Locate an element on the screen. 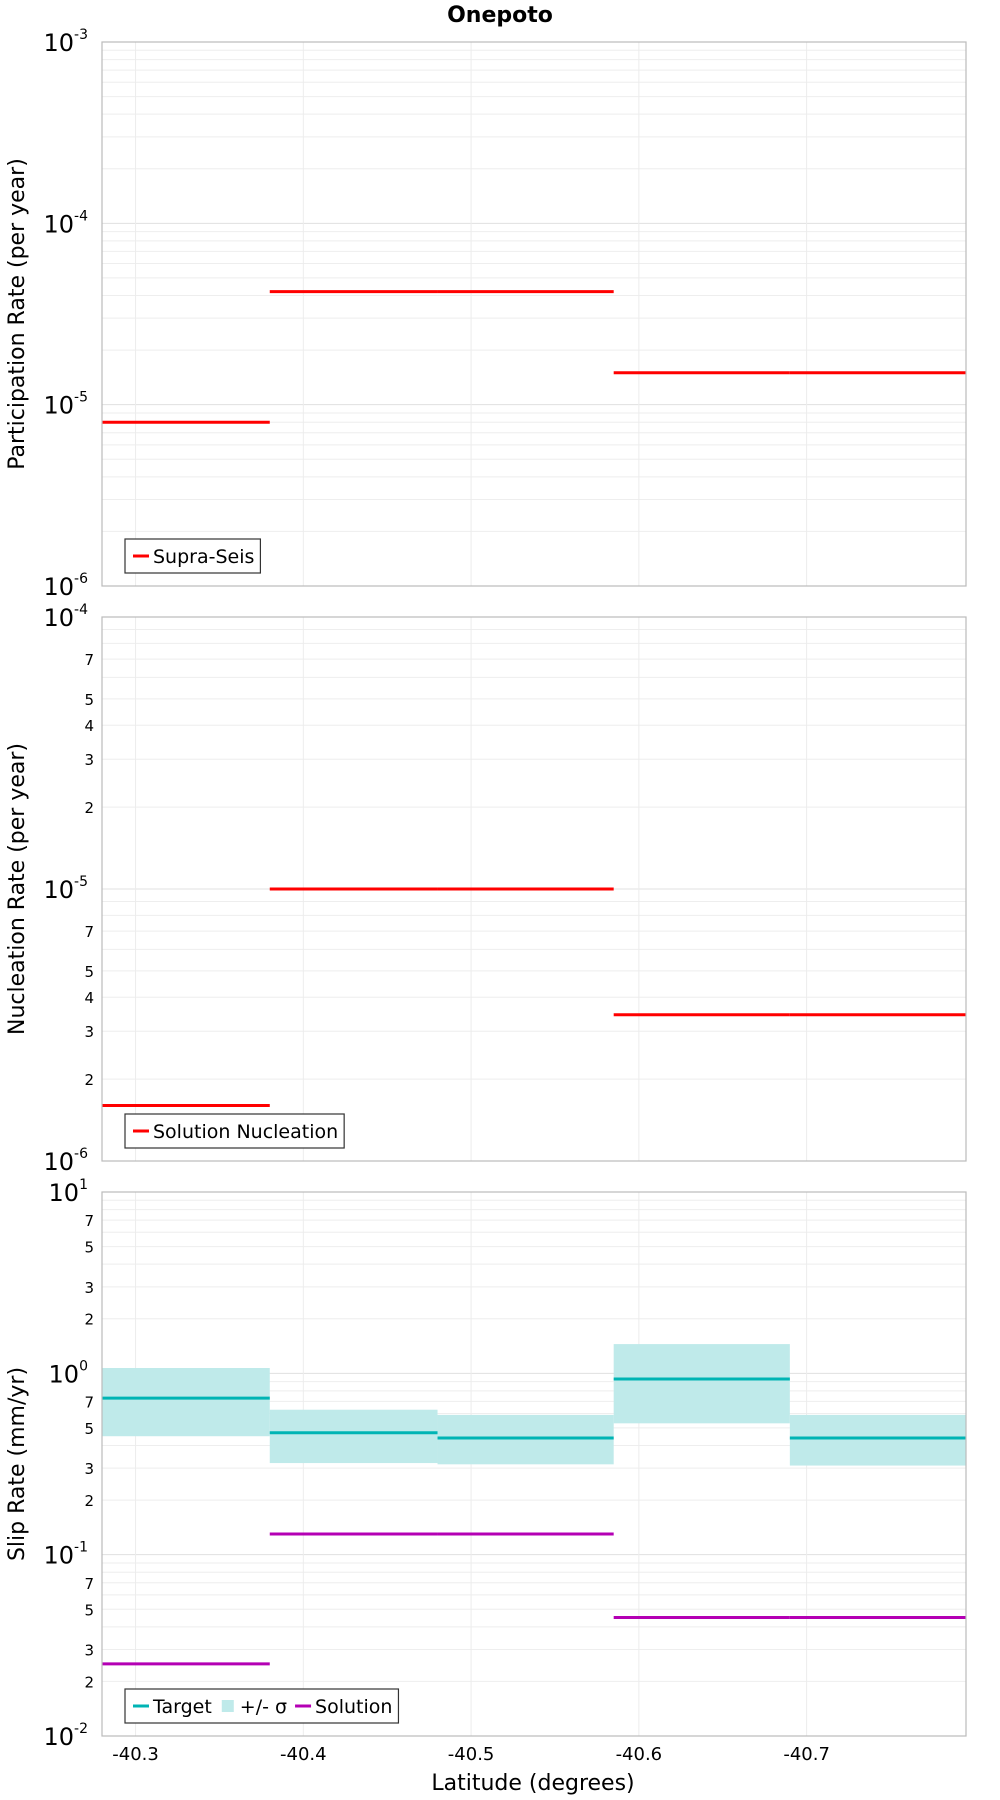 The width and height of the screenshot is (1000, 1800). x-tick-label: -40.3 is located at coordinates (135, 1754).